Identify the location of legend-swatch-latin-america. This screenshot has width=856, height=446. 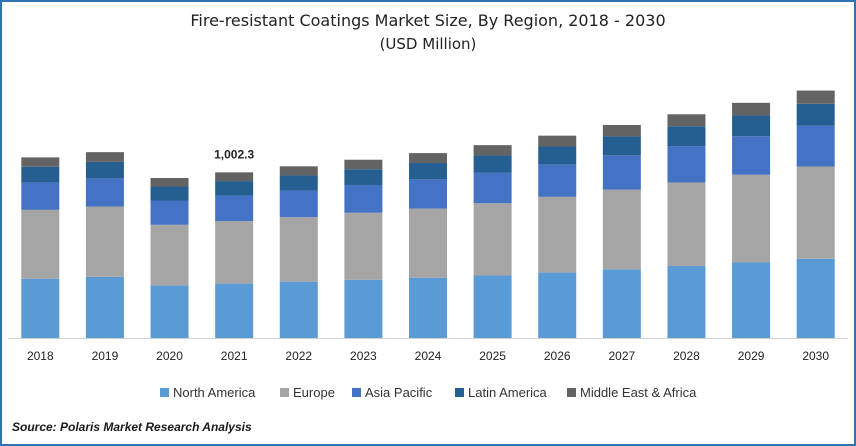
(459, 392).